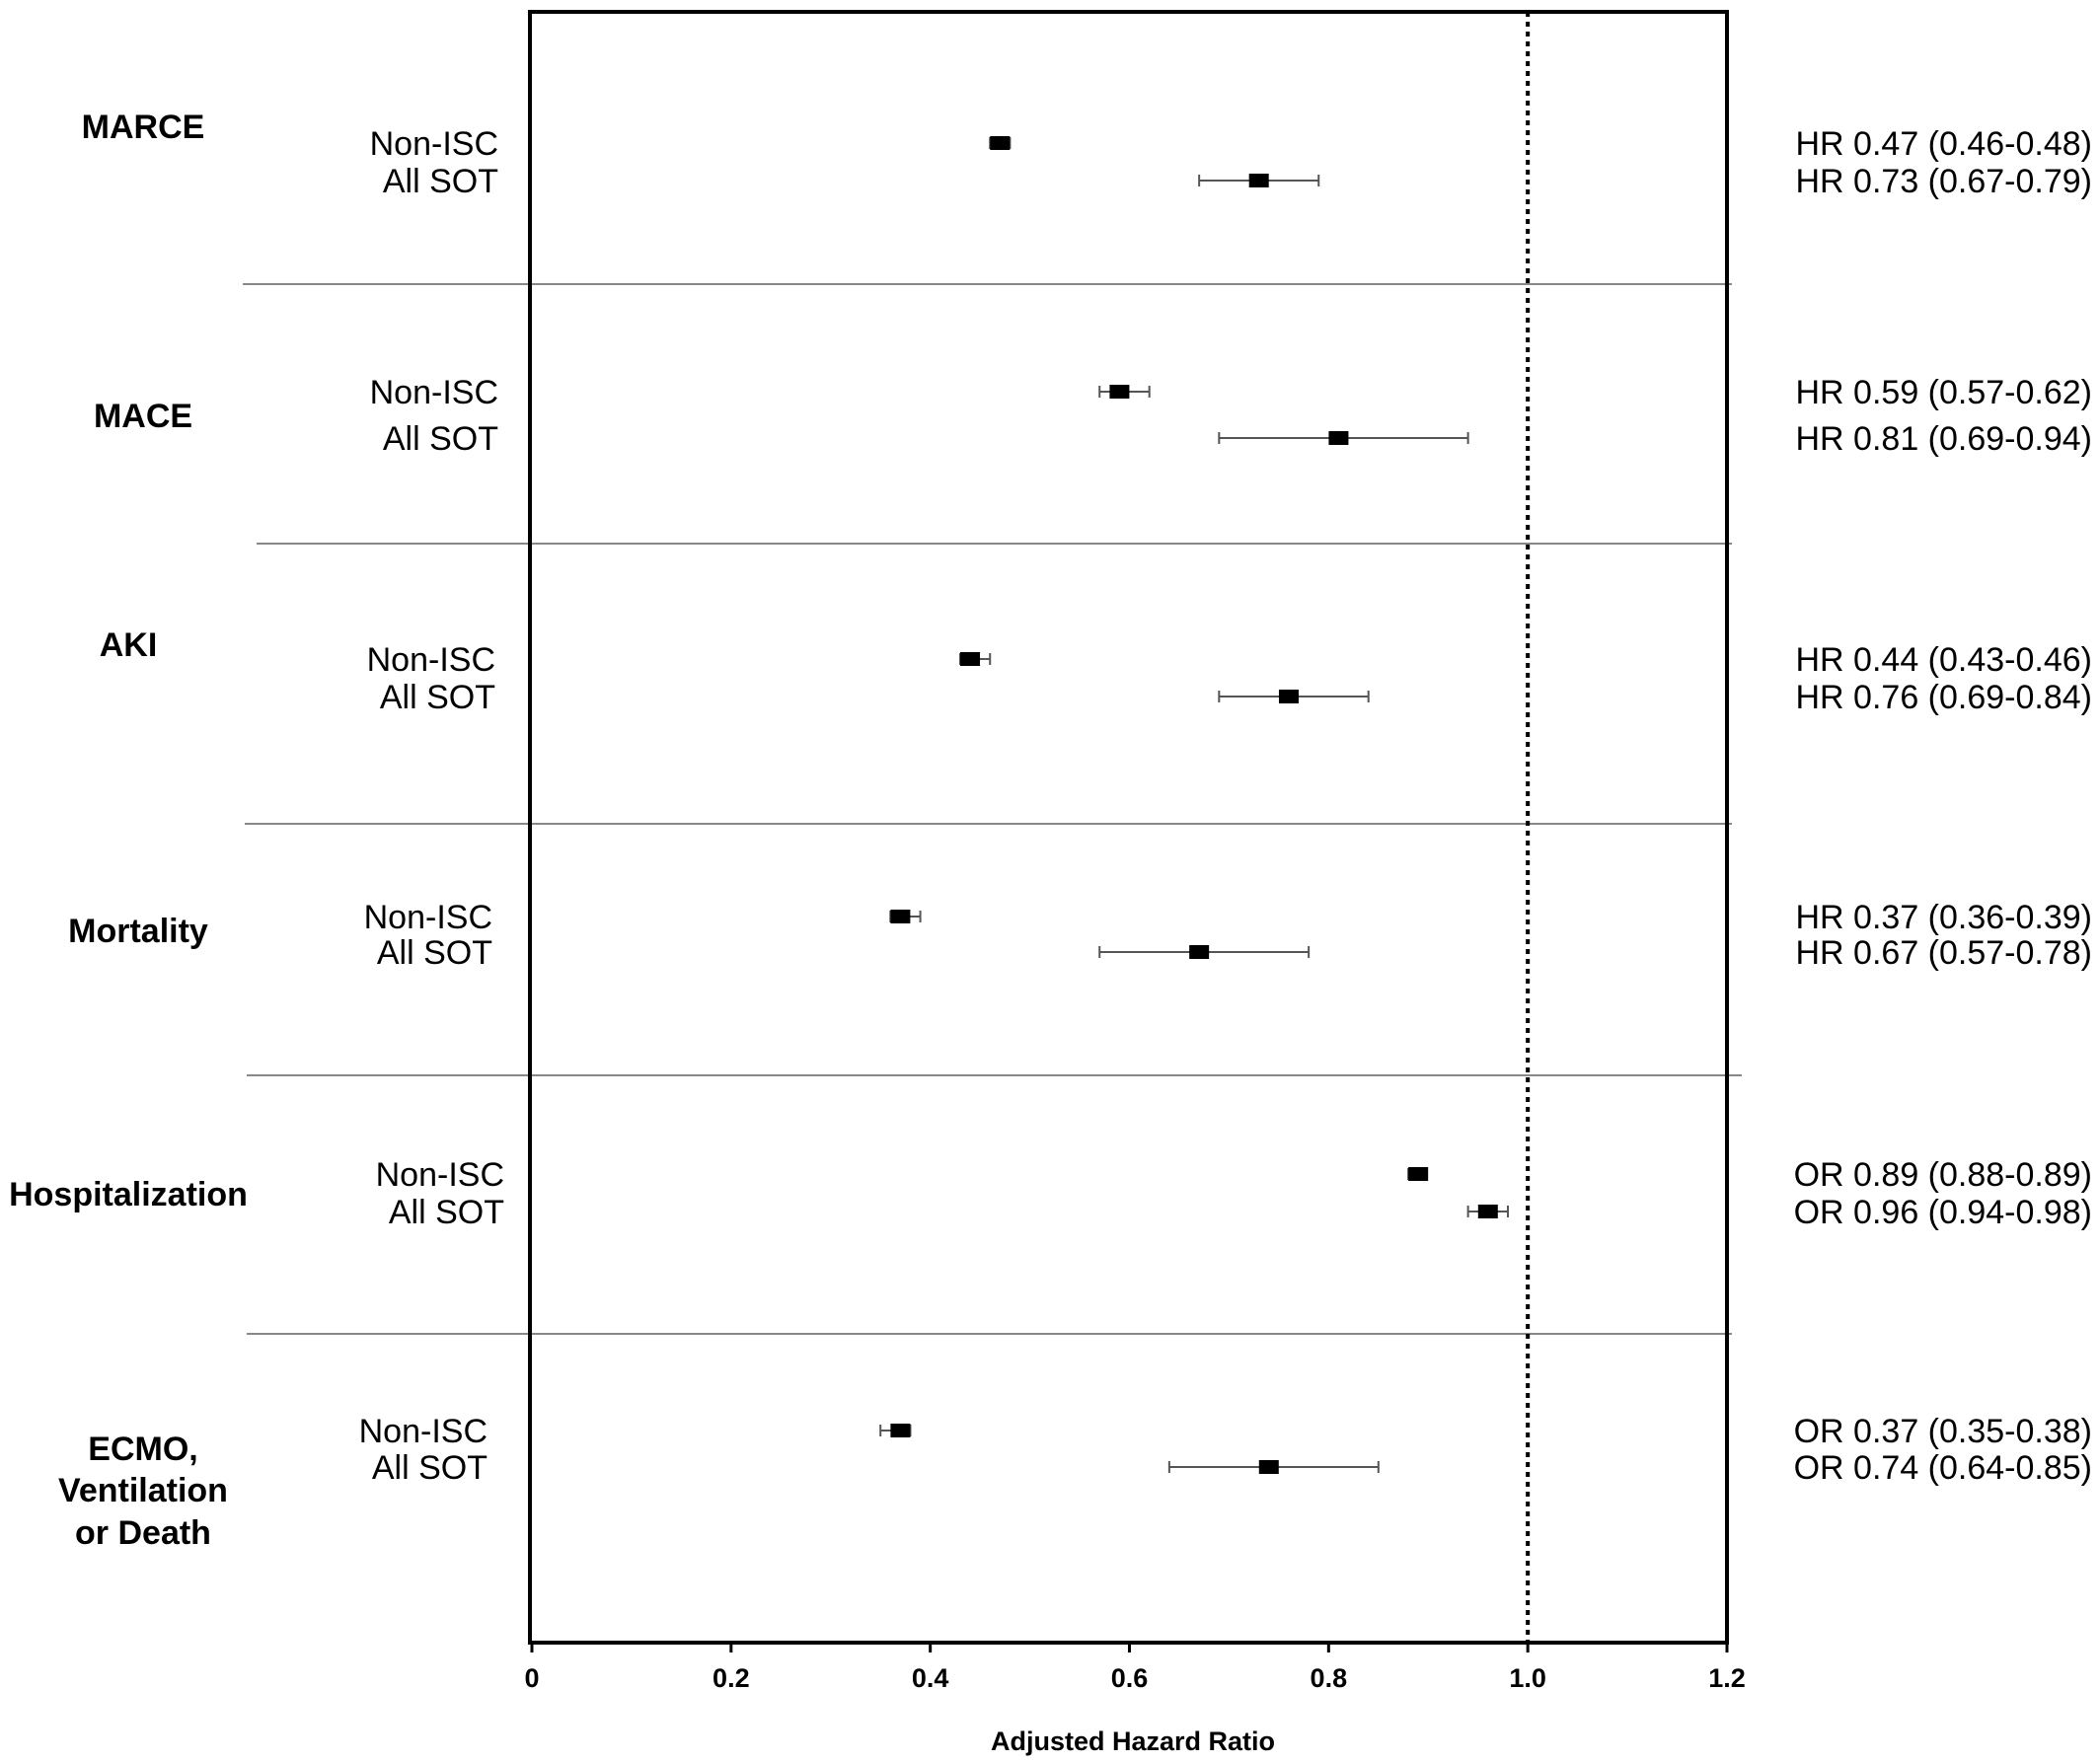  What do you see at coordinates (1527, 1678) in the screenshot?
I see `x-tick-label: 1.0` at bounding box center [1527, 1678].